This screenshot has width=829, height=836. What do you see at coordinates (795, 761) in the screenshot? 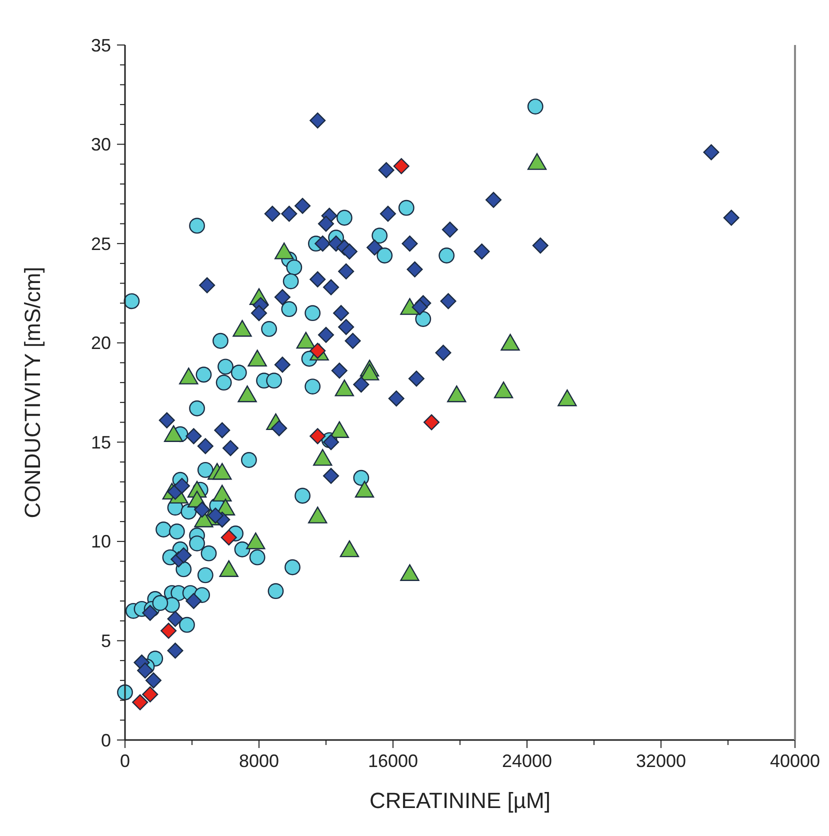
I see `x-tick-label: 40000` at bounding box center [795, 761].